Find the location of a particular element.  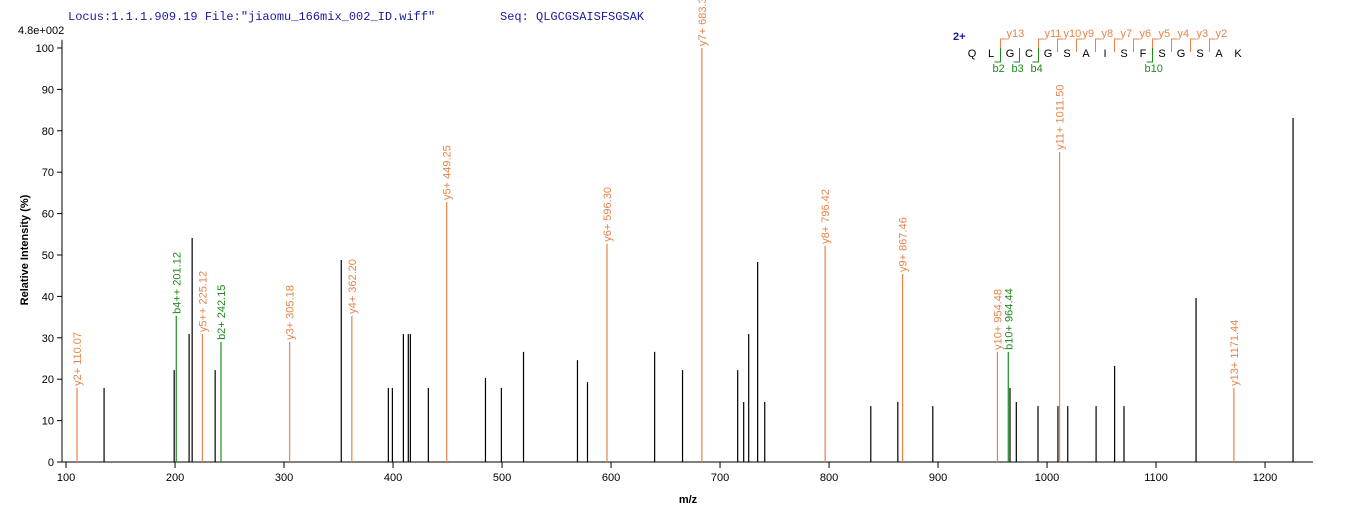

b-ion: b4 is located at coordinates (1037, 69).